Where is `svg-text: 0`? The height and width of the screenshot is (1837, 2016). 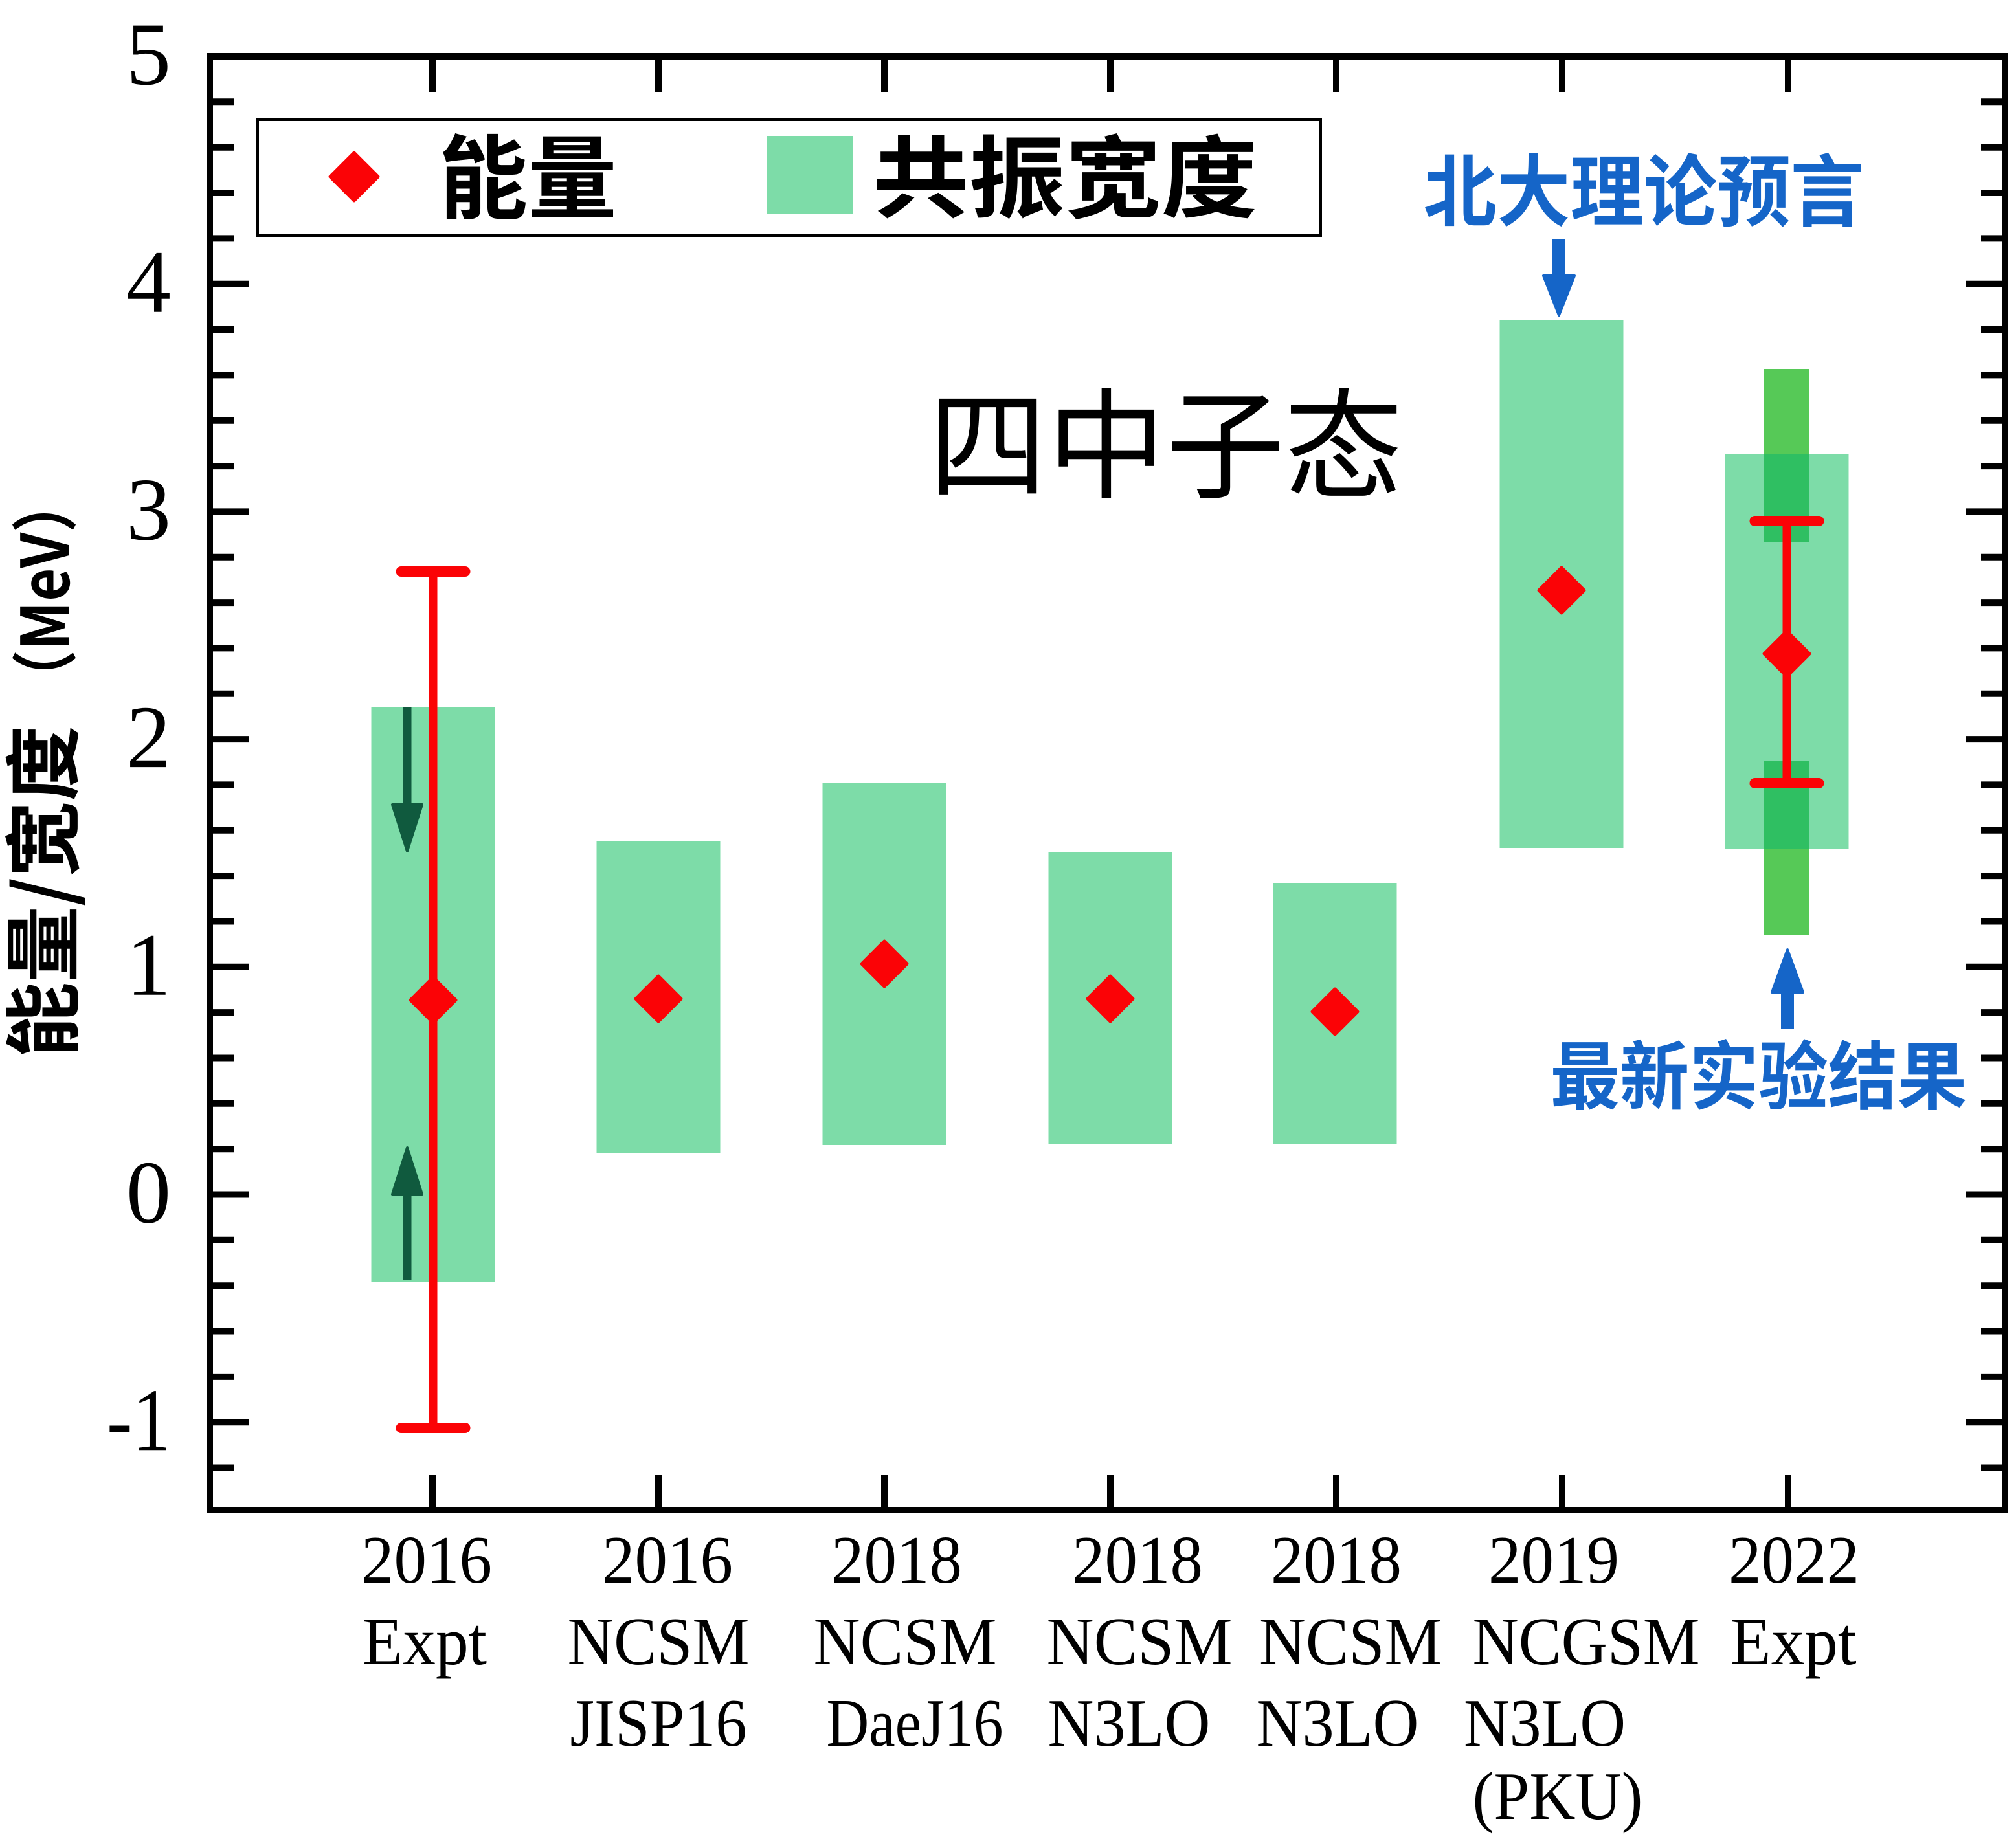 svg-text: 0 is located at coordinates (149, 1192).